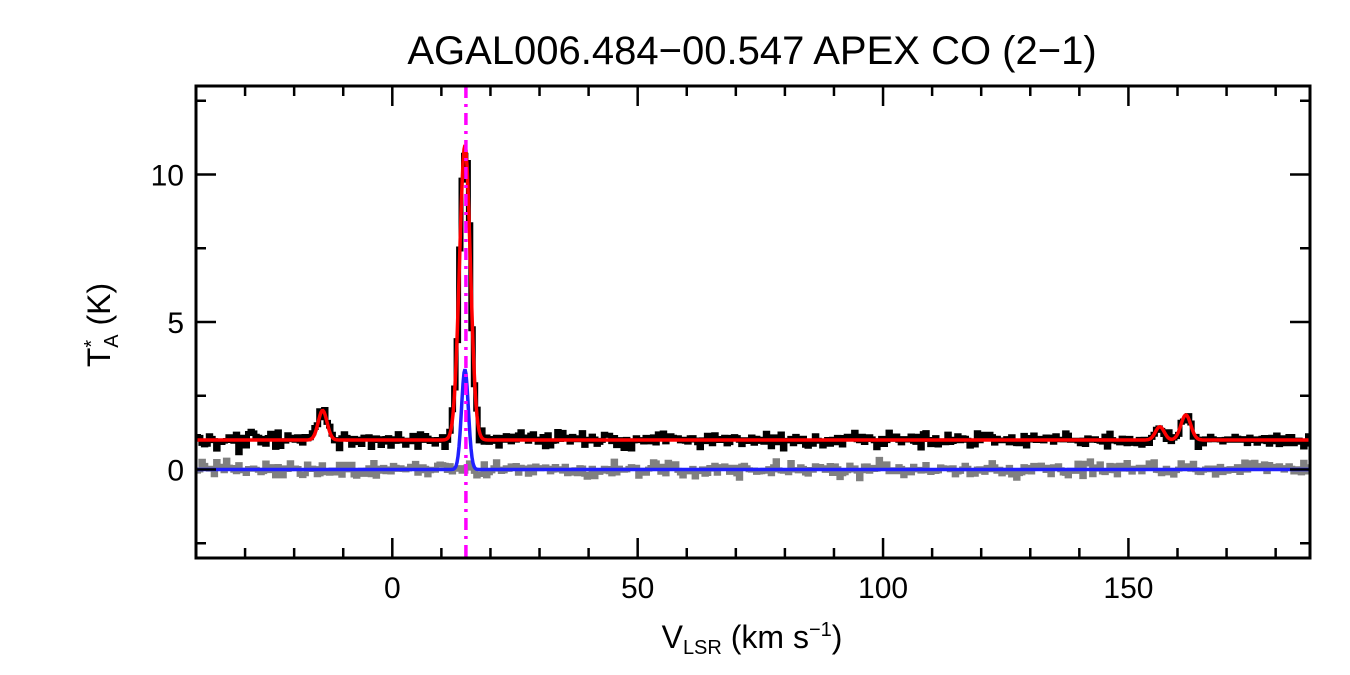  I want to click on y-label-subscript: A, so click(112, 341).